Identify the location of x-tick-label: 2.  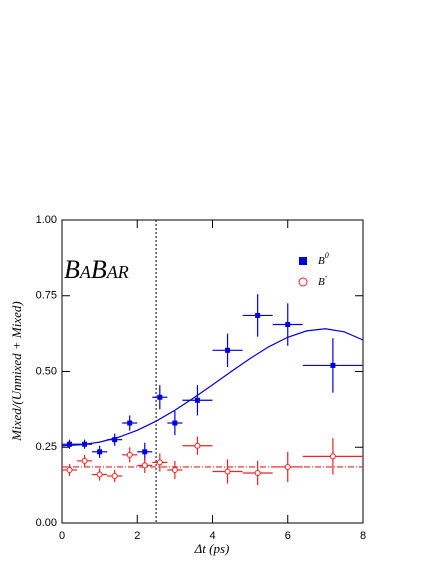
(137, 536).